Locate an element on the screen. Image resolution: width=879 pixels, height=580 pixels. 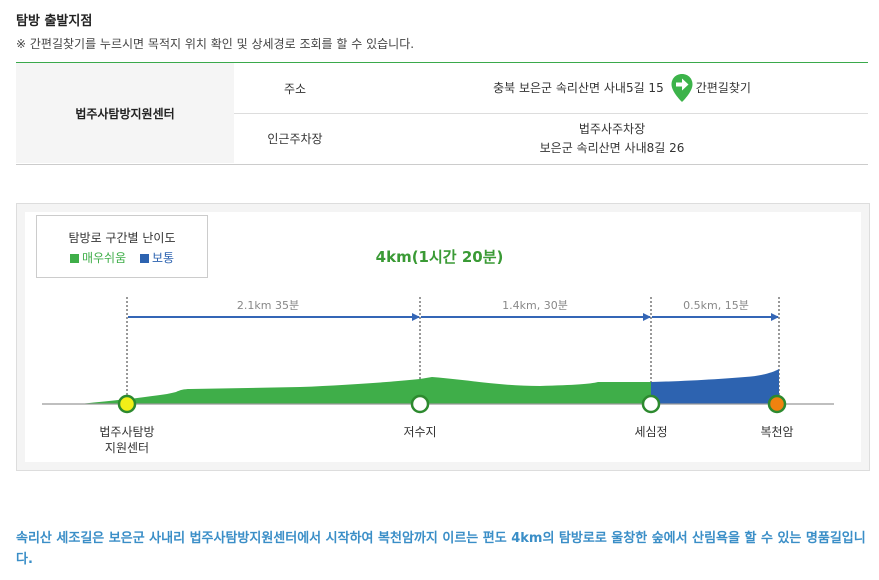
address-cell: 충북 보은군 속리산면 사내5길 15 간편길찾기 is located at coordinates (612, 88).